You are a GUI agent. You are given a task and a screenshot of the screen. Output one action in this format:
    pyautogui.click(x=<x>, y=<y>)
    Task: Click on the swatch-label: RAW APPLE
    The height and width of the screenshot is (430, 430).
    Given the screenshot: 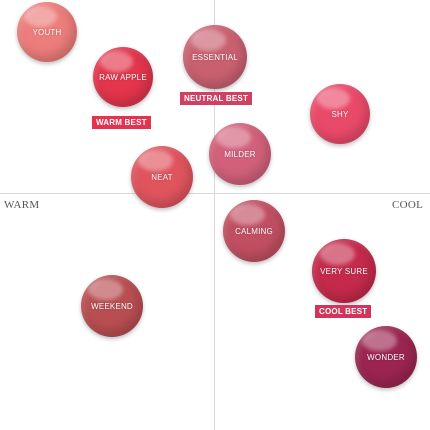 What is the action you would take?
    pyautogui.click(x=123, y=77)
    